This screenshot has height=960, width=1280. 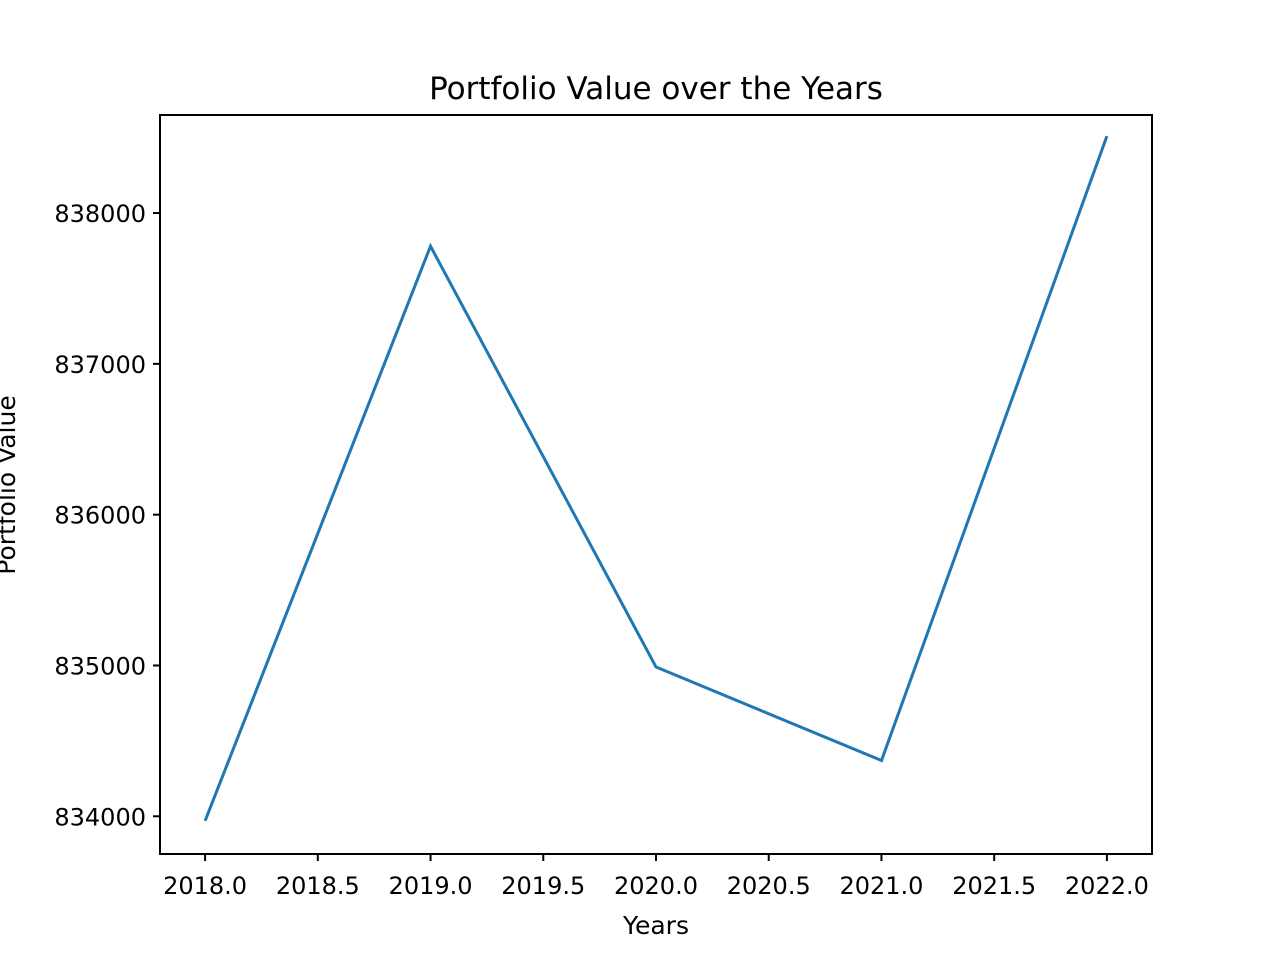 What do you see at coordinates (994, 886) in the screenshot?
I see `x-tick-label: 2021.5` at bounding box center [994, 886].